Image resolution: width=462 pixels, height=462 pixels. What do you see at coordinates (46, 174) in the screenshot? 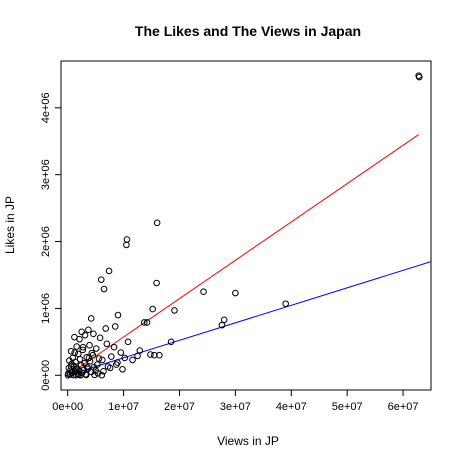
I see `y-tick-label: 3e+06` at bounding box center [46, 174].